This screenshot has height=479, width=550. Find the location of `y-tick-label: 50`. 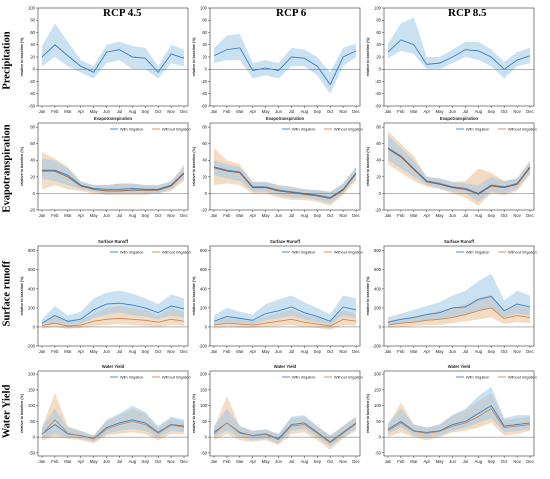

y-tick-label: 50 is located at coordinates (32, 421).